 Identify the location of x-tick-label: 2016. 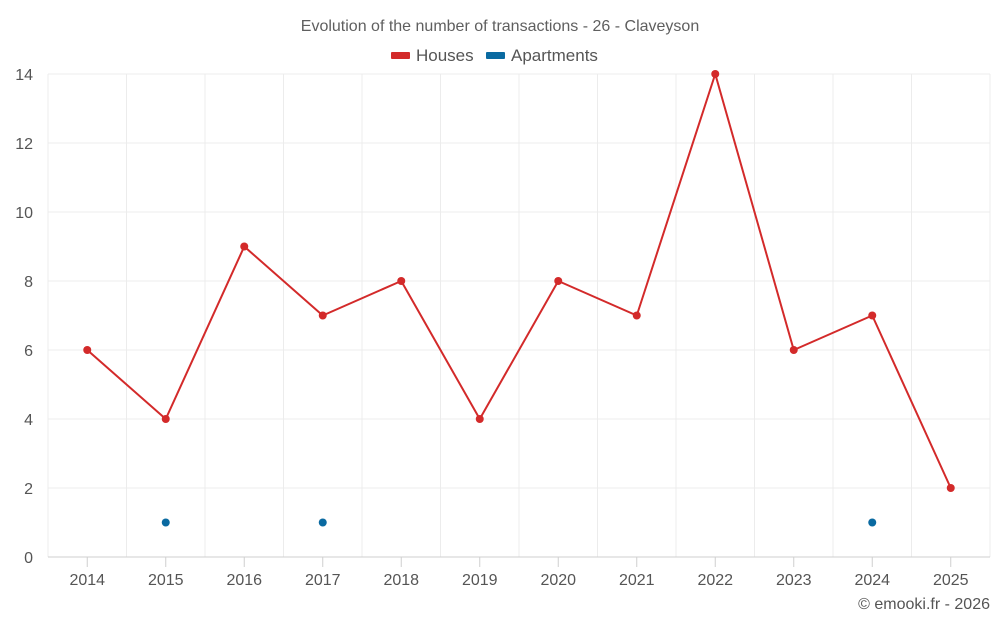
(244, 580).